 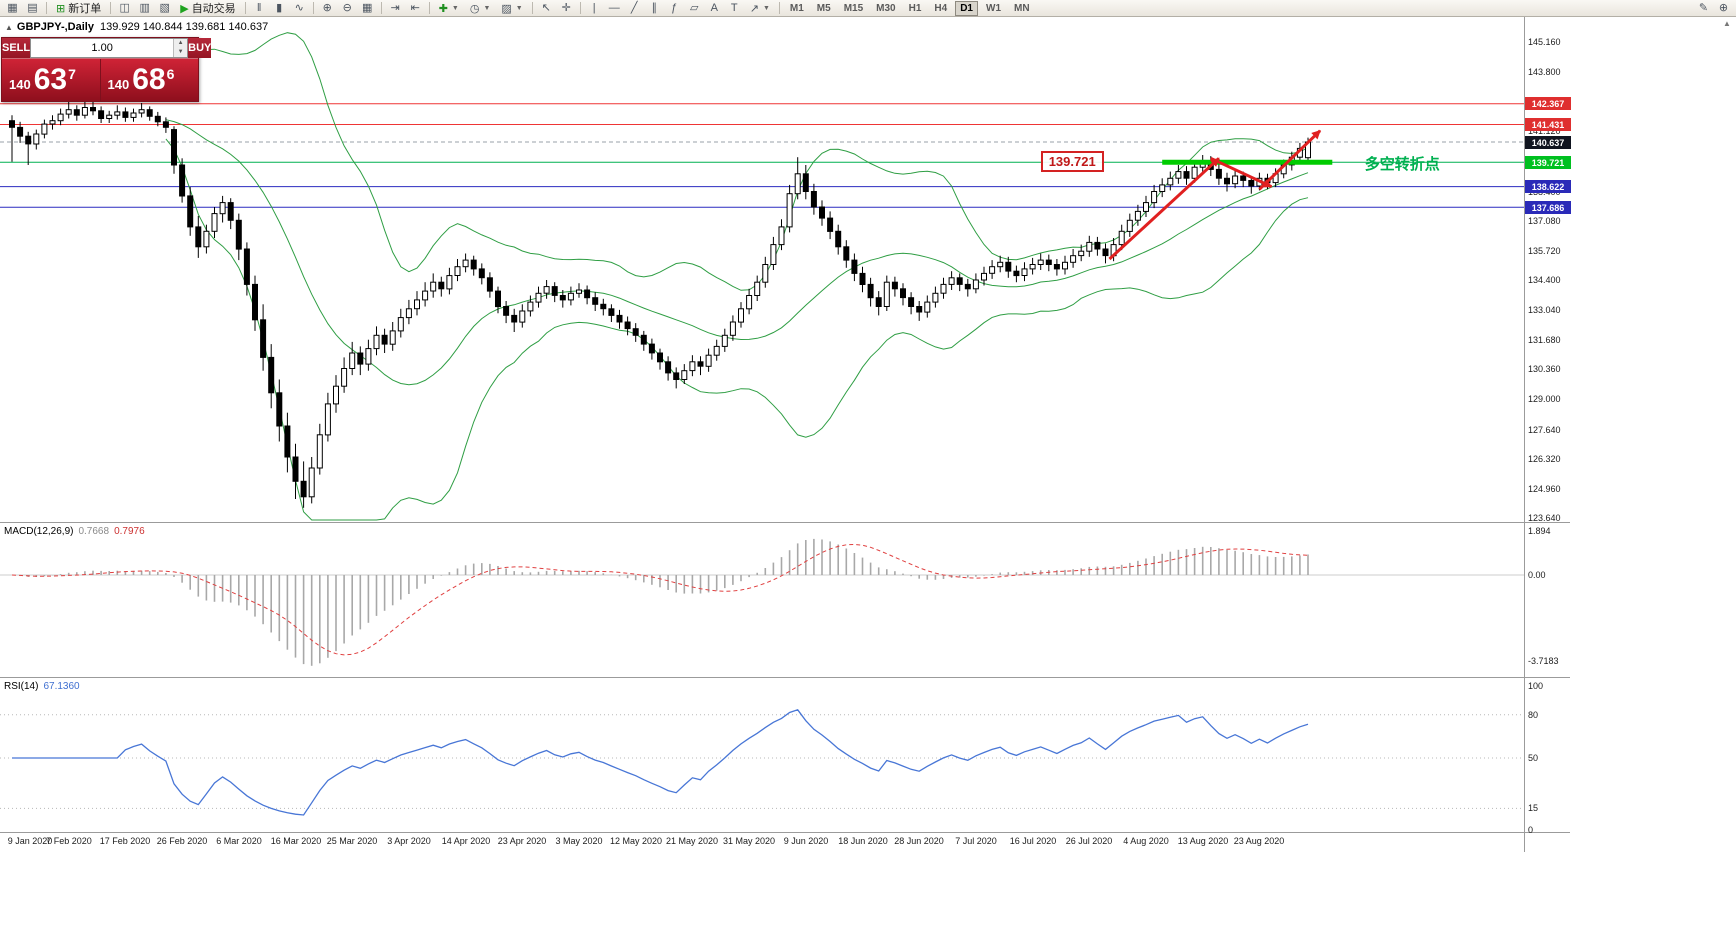 What do you see at coordinates (352, 841) in the screenshot?
I see `date-label: 25 Mar 2020` at bounding box center [352, 841].